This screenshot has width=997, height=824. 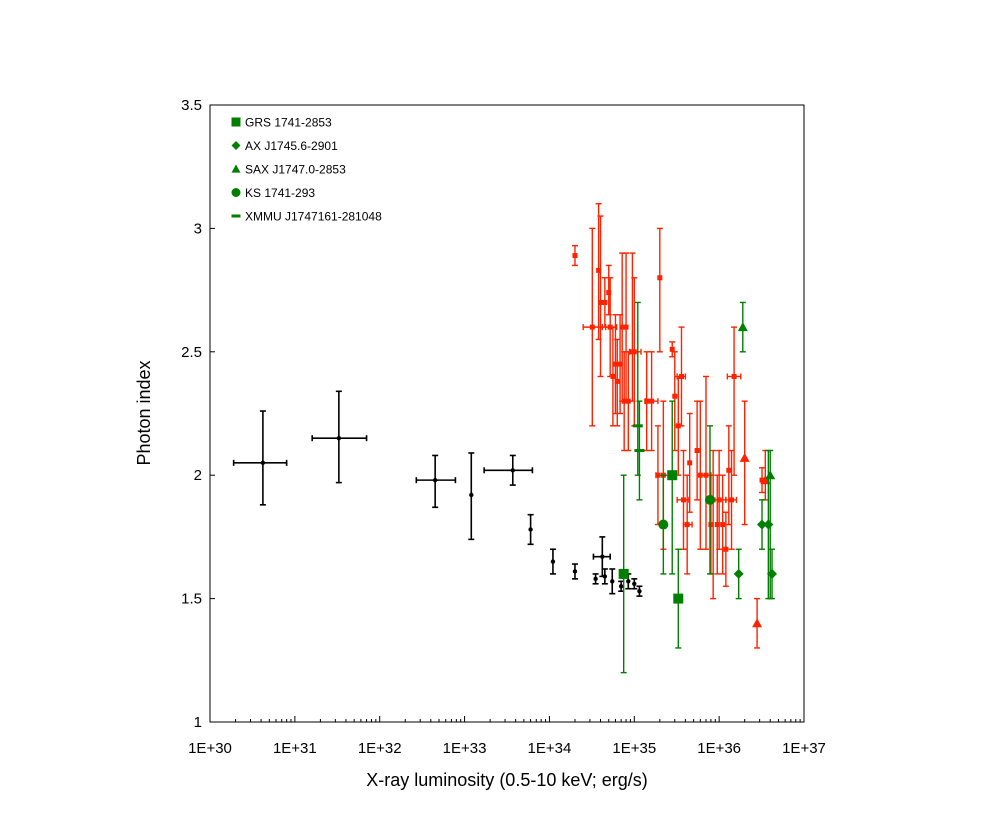 I want to click on legend-label: KS 1741-293, so click(x=280, y=193).